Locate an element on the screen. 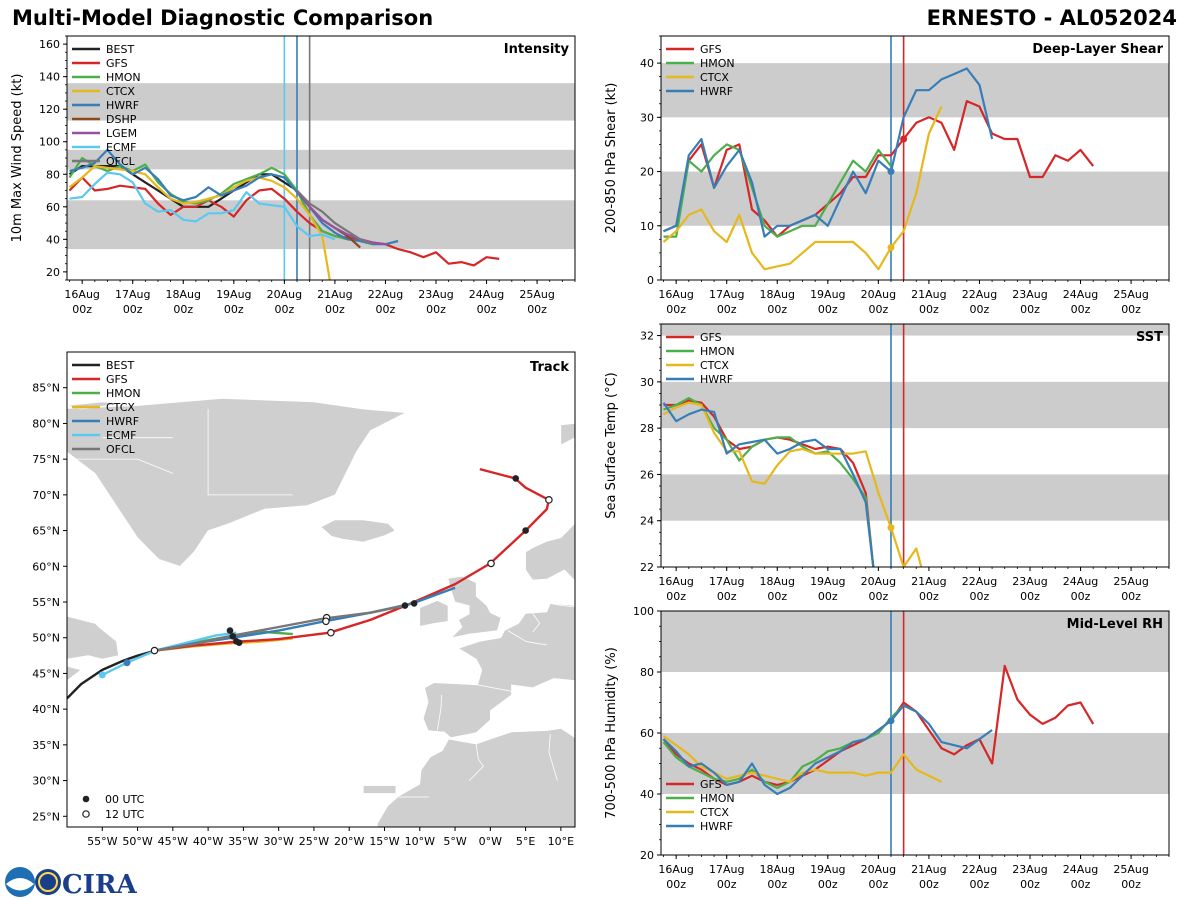 This screenshot has width=1200, height=900. track-line-gfs is located at coordinates (353, 559).